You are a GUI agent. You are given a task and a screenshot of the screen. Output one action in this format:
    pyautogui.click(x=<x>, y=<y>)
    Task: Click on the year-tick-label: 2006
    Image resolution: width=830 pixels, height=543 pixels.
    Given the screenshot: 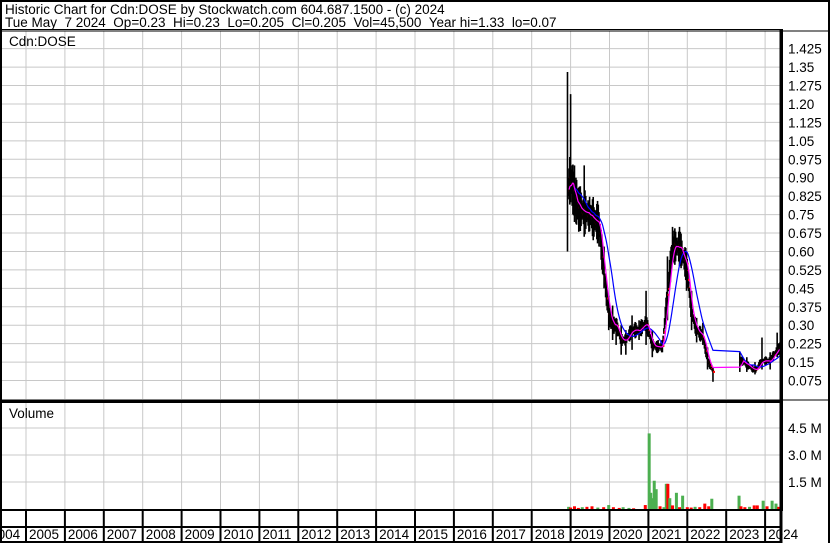 What is the action you would take?
    pyautogui.click(x=83, y=534)
    